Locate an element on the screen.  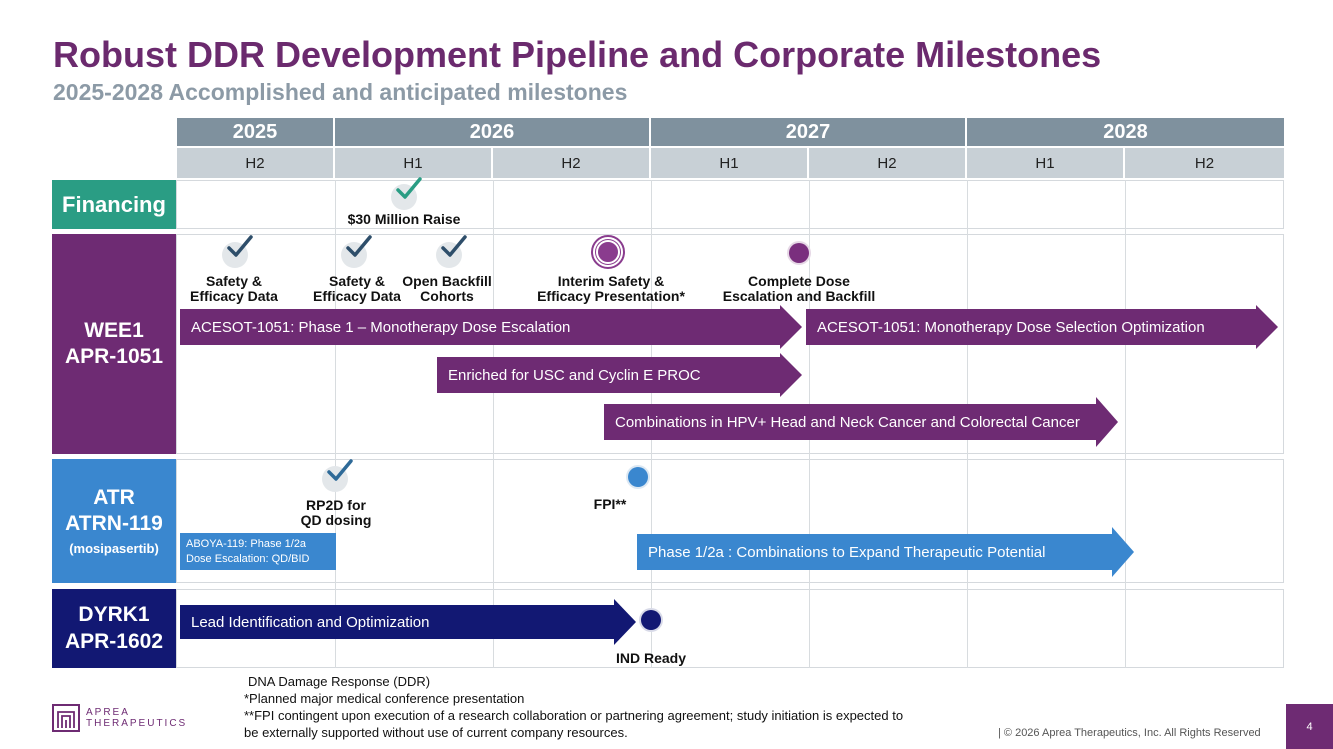
dyrk1-label-line1: DYRK1 is located at coordinates (114, 615).